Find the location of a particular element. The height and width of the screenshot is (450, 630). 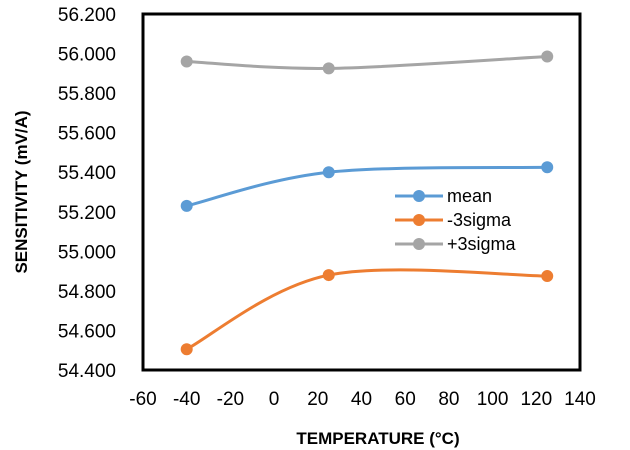

x-axis-title: TEMPERATURE (°C) is located at coordinates (377, 438).